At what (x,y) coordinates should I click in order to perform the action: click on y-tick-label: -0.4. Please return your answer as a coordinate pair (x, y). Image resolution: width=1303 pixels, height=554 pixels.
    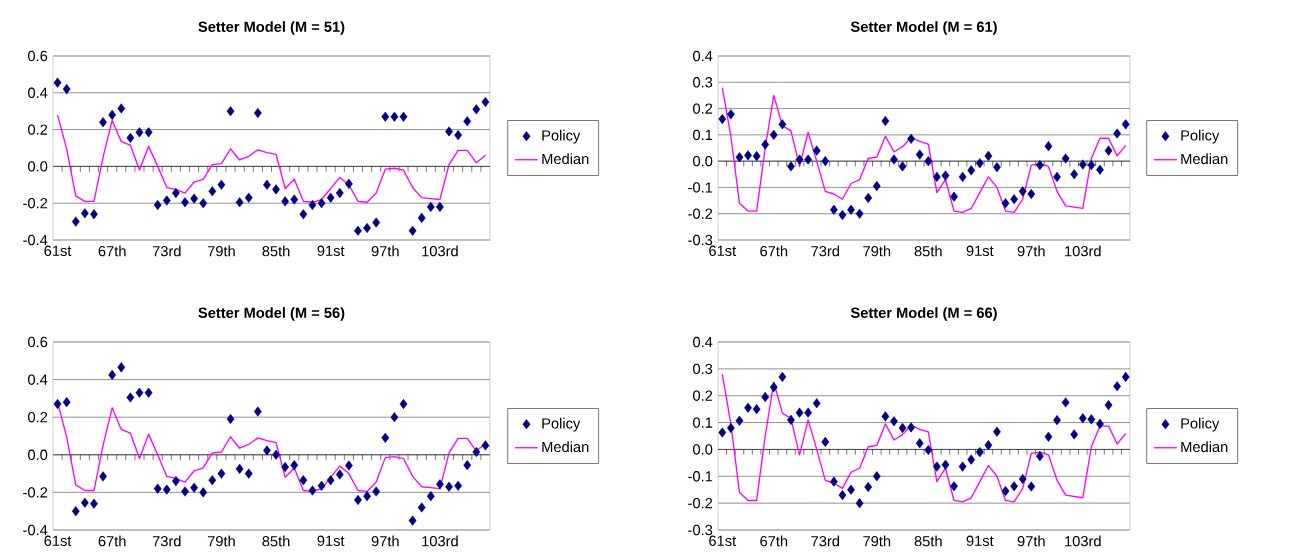
    Looking at the image, I should click on (35, 240).